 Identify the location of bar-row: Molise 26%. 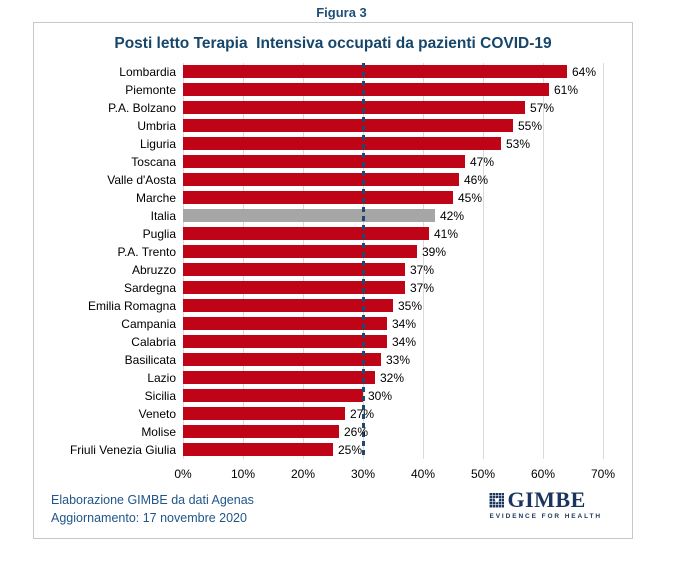
(372, 432).